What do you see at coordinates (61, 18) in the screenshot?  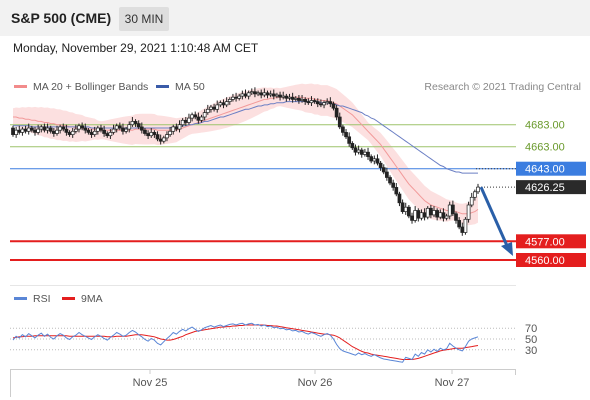 I see `instrument-title: S&P 500 (CME)` at bounding box center [61, 18].